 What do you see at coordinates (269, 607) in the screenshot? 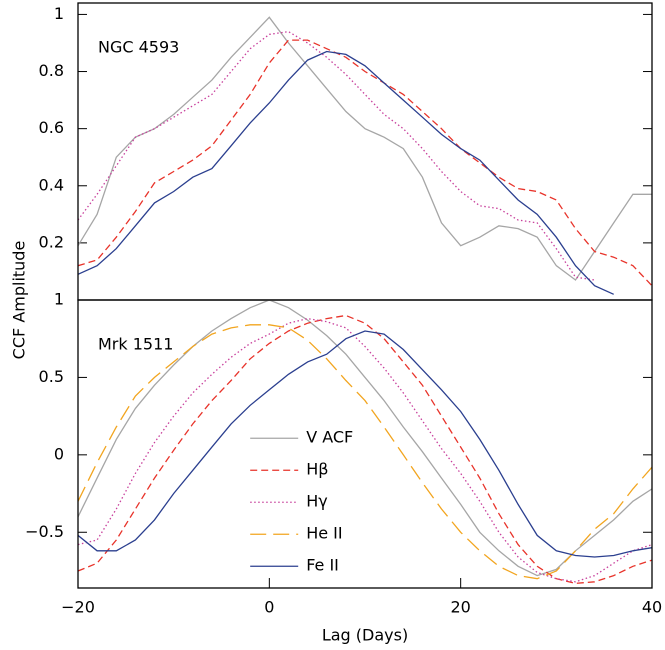
I see `x-tick-label: 0` at bounding box center [269, 607].